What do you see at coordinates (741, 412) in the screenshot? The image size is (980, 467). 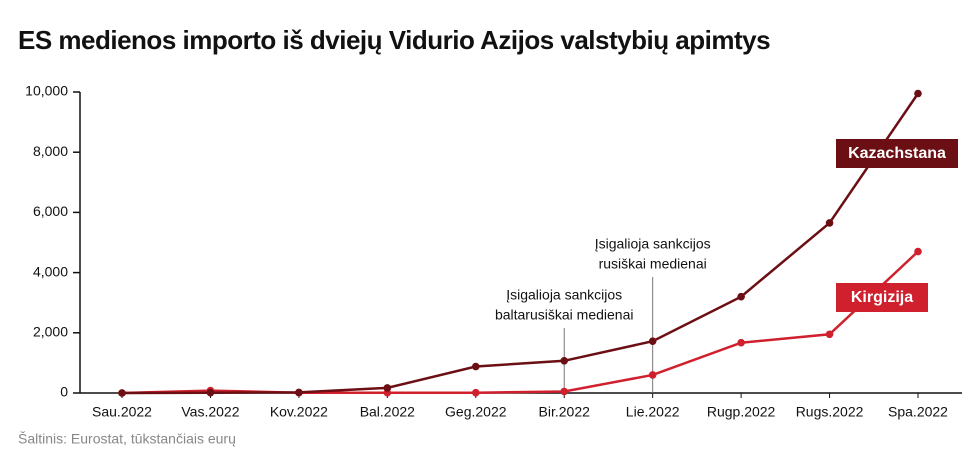 I see `x-tick-label: Rugp.2022` at bounding box center [741, 412].